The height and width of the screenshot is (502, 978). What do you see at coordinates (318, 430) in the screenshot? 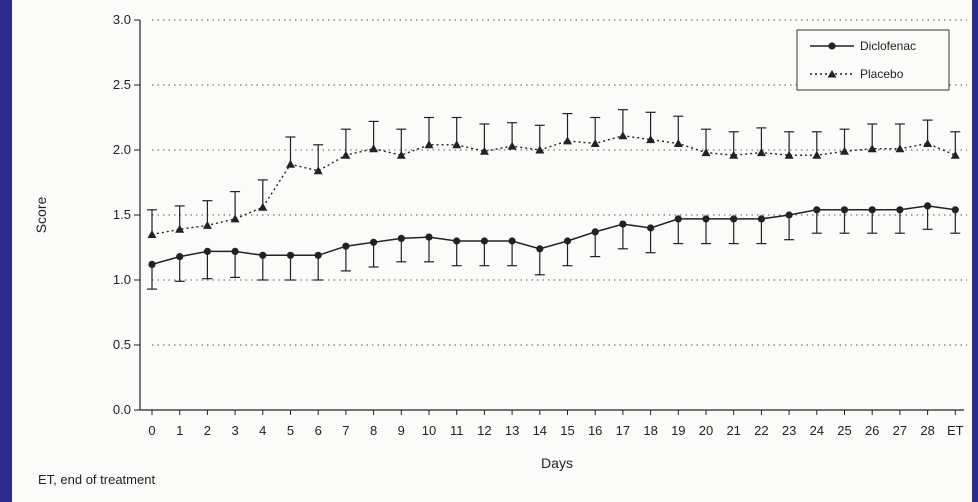
I see `x-tick-label: 6` at bounding box center [318, 430].